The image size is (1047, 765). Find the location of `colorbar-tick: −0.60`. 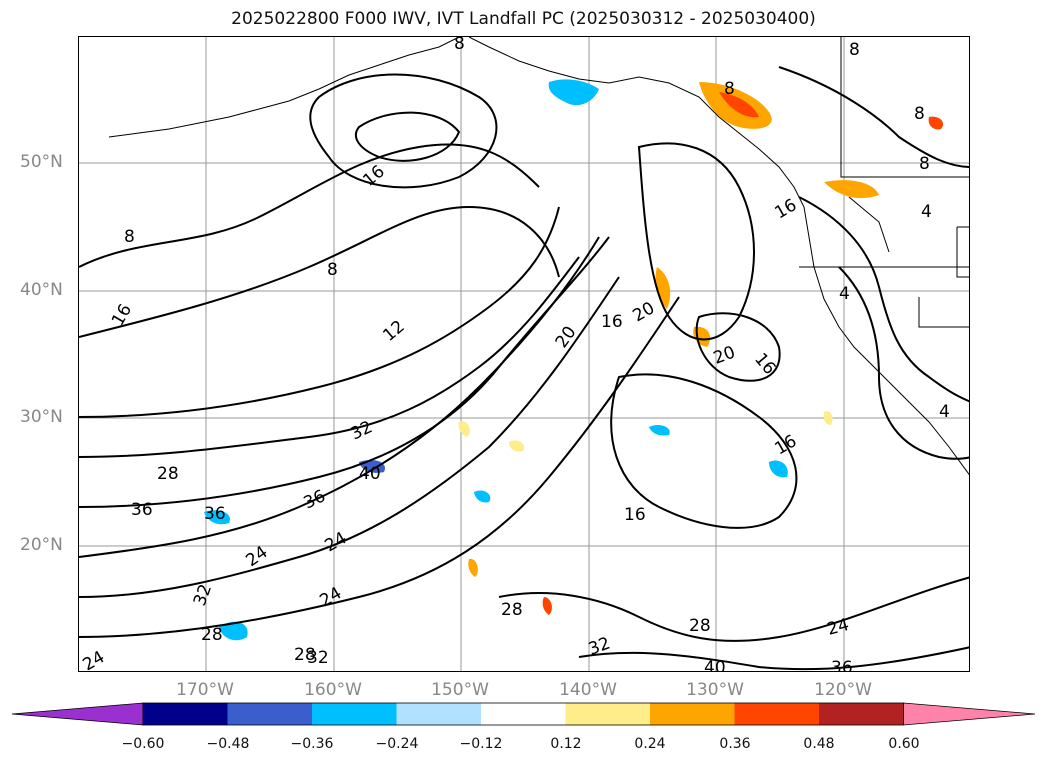

colorbar-tick: −0.60 is located at coordinates (143, 744).